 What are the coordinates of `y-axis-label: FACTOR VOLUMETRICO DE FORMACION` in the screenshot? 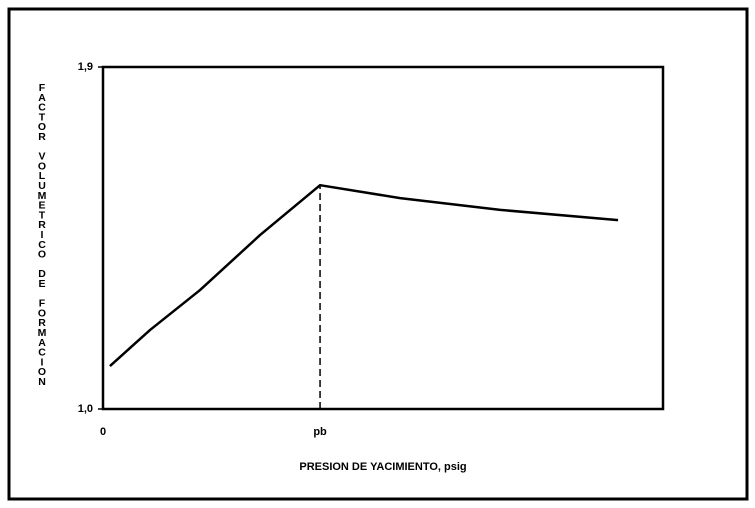 It's located at (42, 234).